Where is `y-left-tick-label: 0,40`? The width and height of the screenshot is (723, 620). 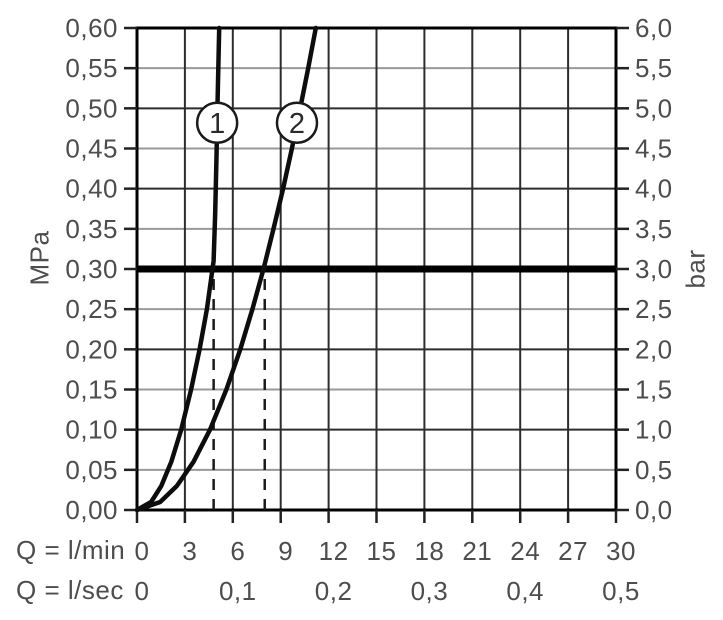 y-left-tick-label: 0,40 is located at coordinates (91, 189).